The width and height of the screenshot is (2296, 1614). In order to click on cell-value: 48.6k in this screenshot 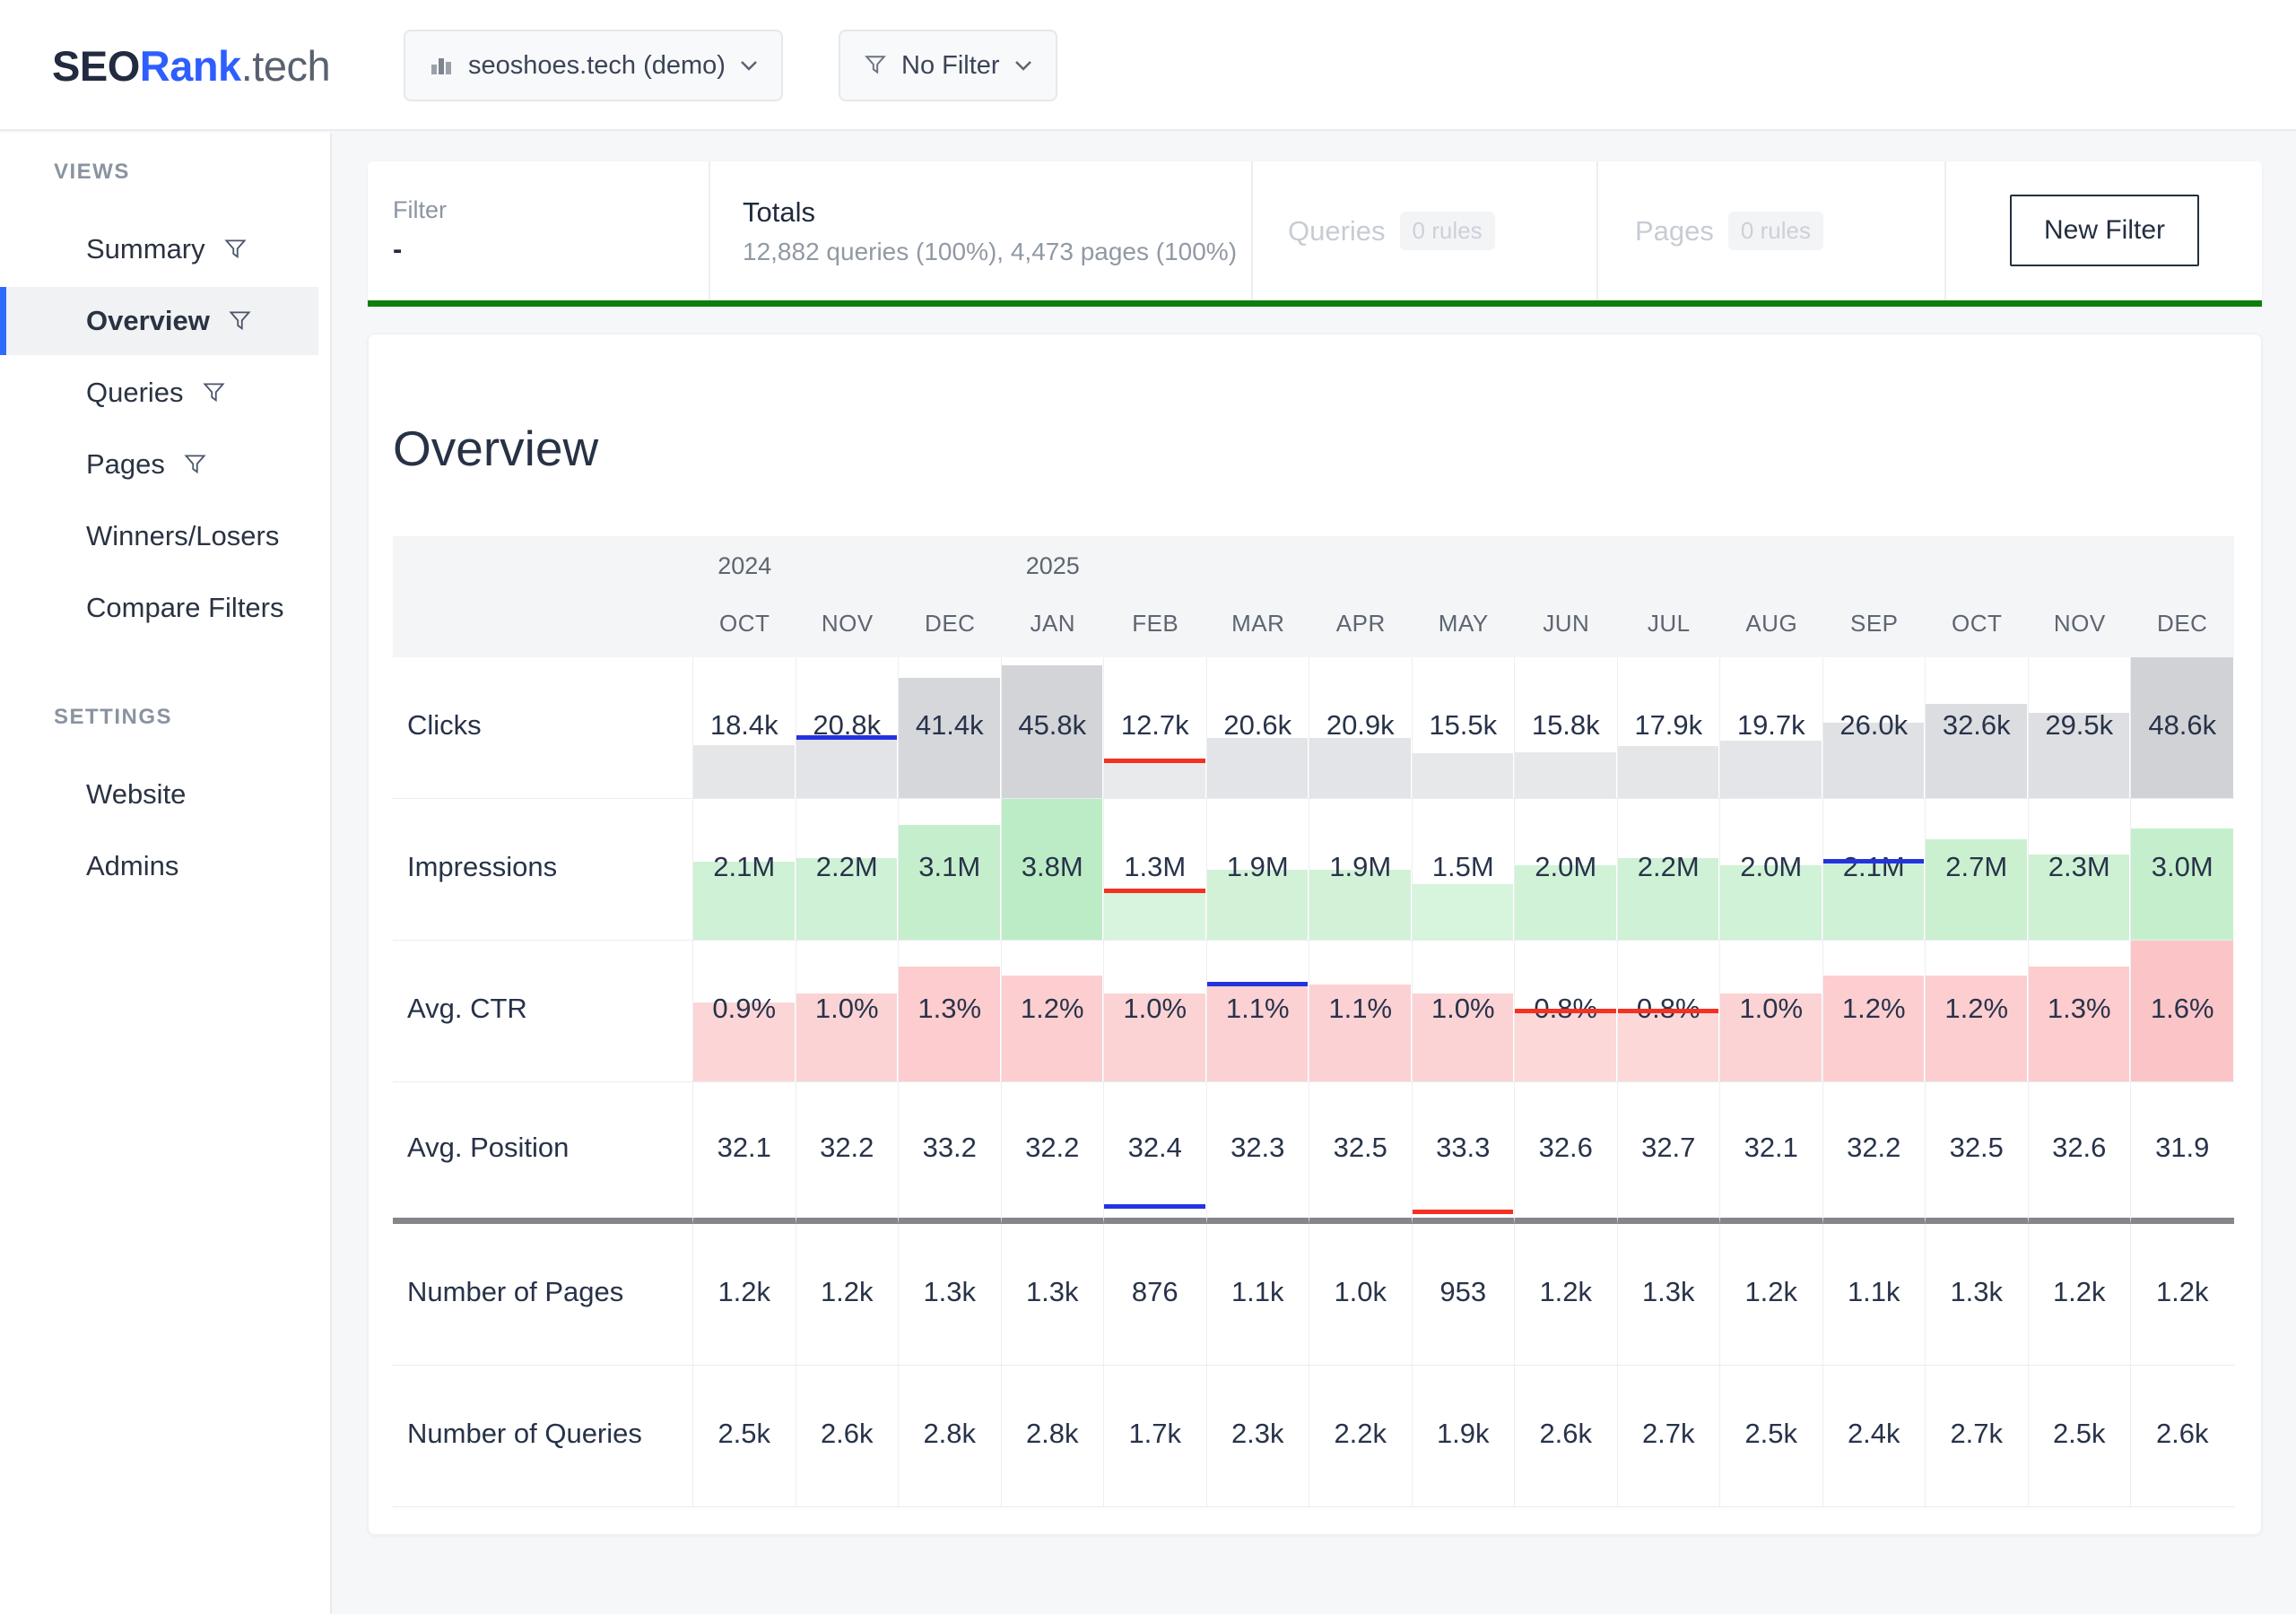, I will do `click(2182, 724)`.